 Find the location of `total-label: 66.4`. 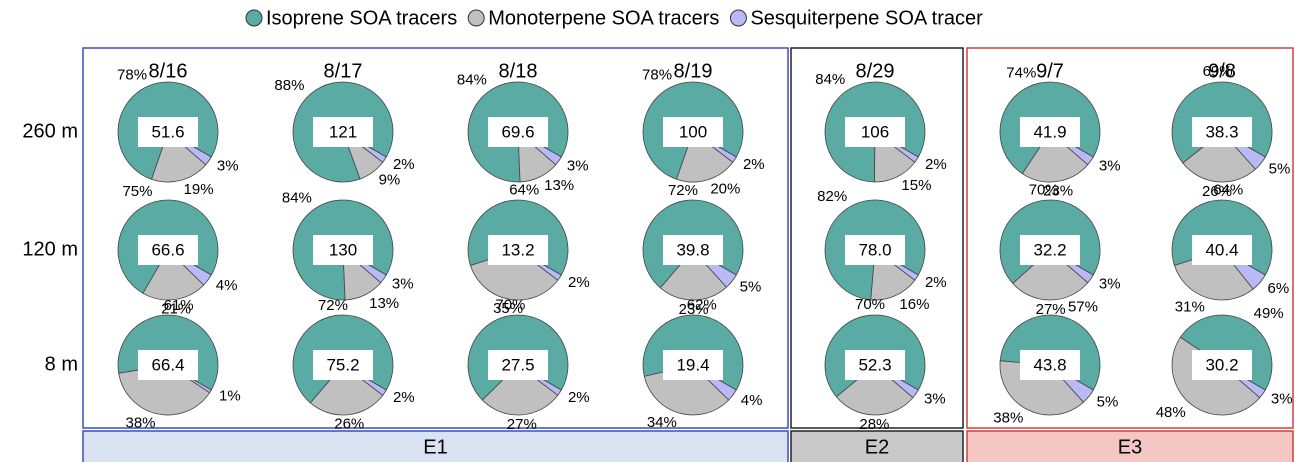

total-label: 66.4 is located at coordinates (167, 364).